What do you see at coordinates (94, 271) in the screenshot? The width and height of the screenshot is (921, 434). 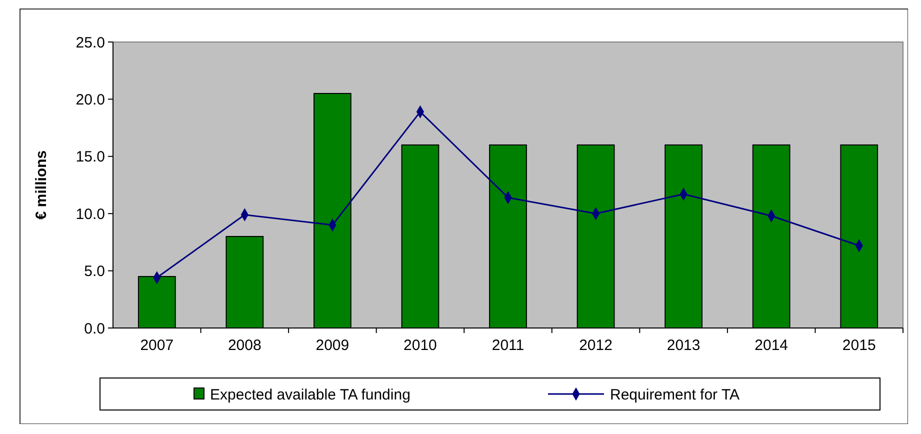 I see `y-tick-label: 5.0` at bounding box center [94, 271].